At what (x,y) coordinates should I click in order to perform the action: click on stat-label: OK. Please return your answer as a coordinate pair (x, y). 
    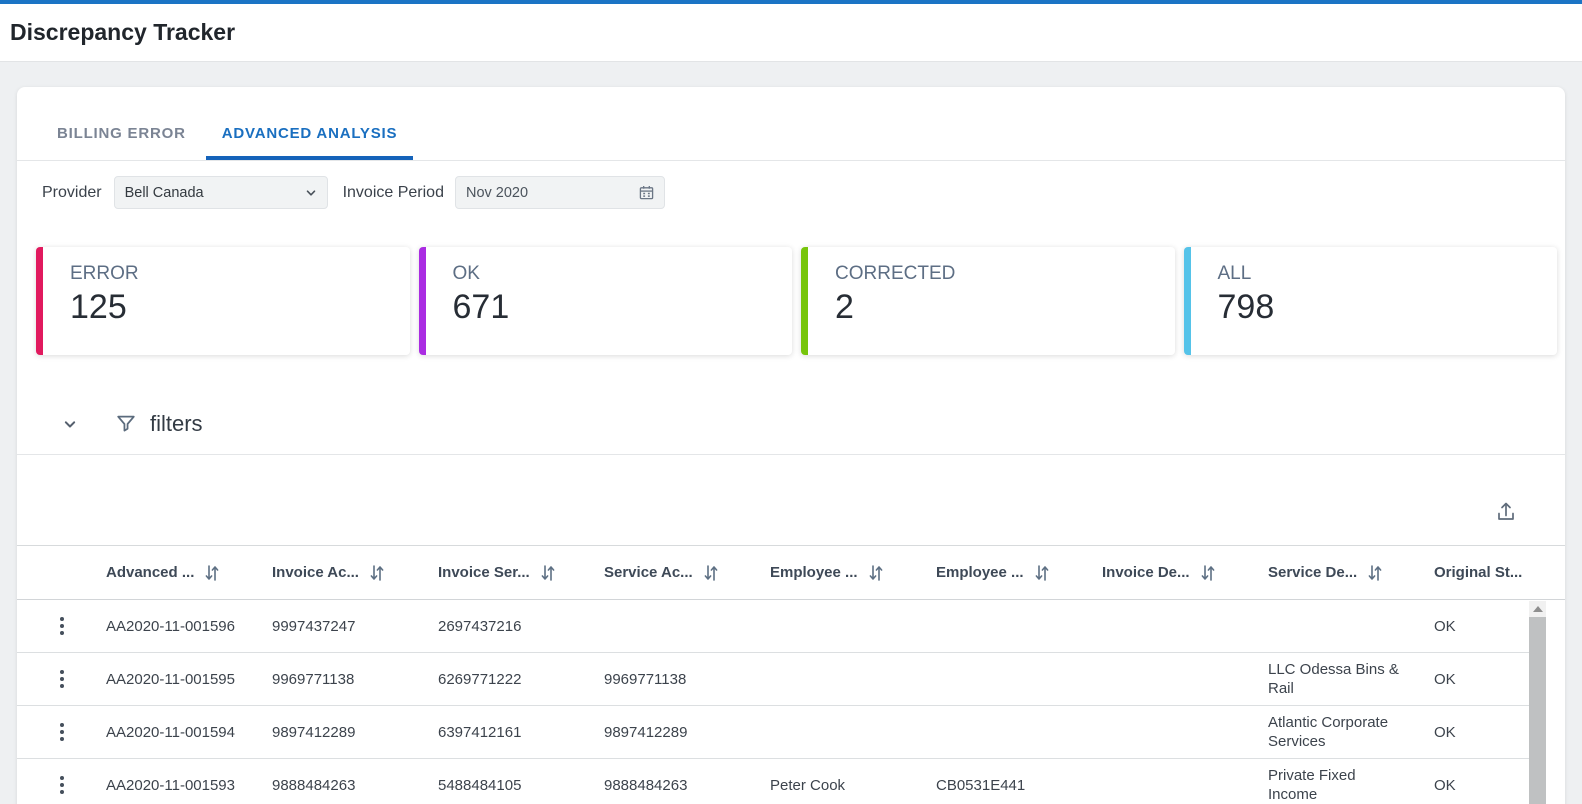
    Looking at the image, I should click on (466, 273).